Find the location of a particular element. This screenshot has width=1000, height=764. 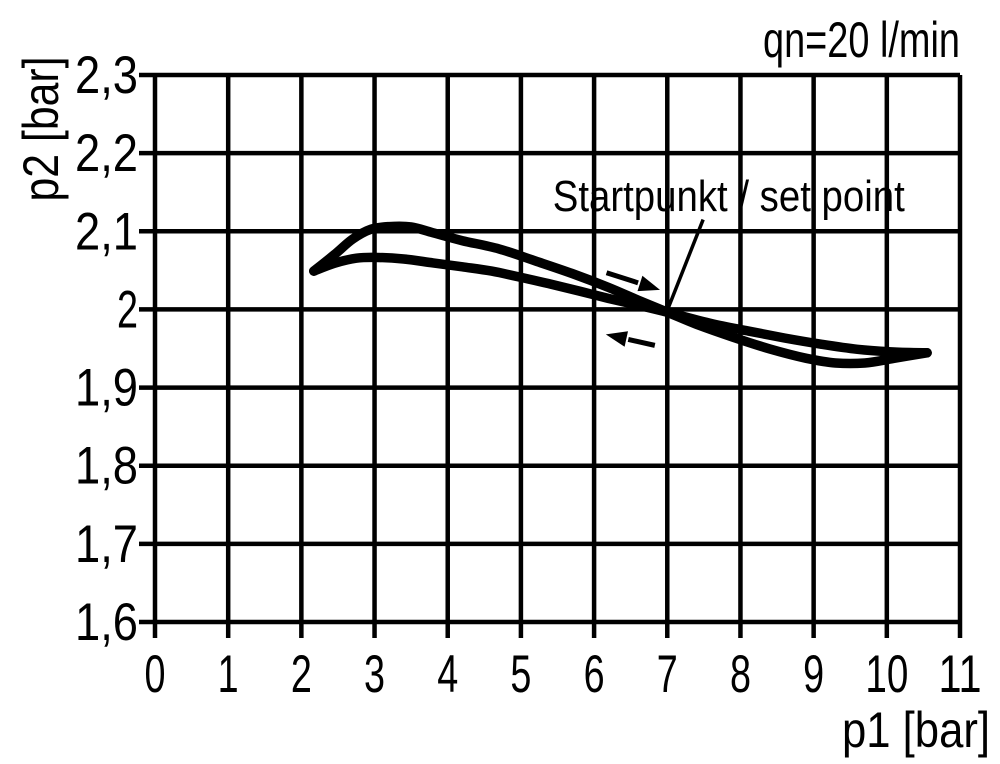

y-tick-label: 1,9 is located at coordinates (106, 388).